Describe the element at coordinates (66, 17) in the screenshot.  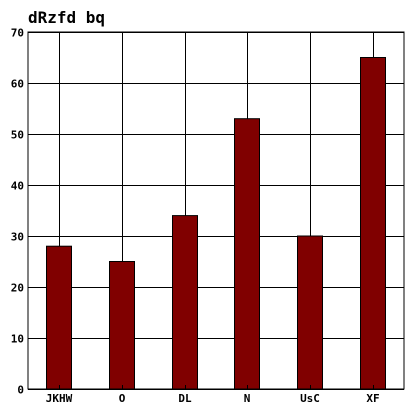
I see `chart-title: dRzfd bq` at that location.